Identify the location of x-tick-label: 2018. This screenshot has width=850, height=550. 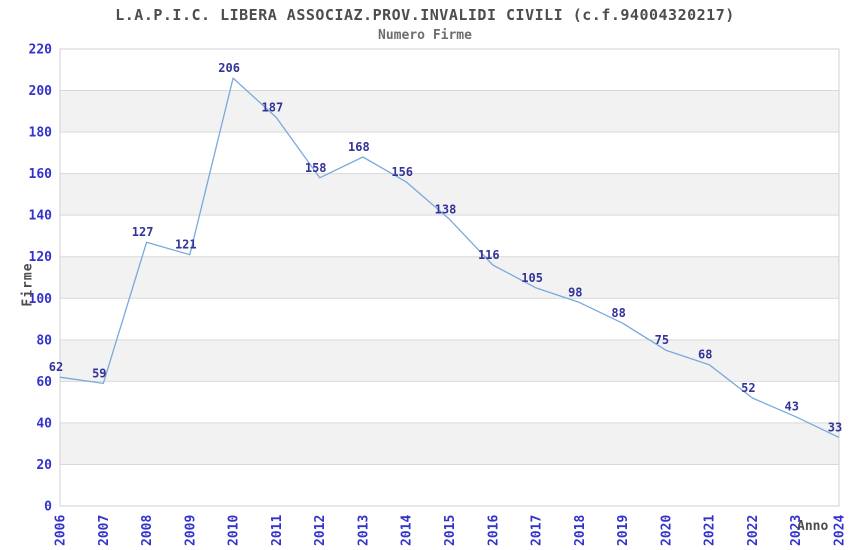
(580, 530).